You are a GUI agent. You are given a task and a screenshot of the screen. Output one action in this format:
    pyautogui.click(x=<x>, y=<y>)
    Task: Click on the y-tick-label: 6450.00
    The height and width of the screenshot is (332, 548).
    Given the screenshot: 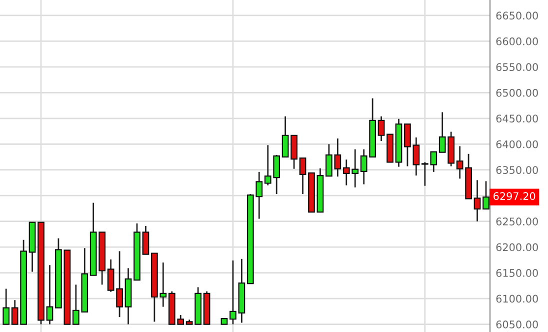 What is the action you would take?
    pyautogui.click(x=517, y=118)
    